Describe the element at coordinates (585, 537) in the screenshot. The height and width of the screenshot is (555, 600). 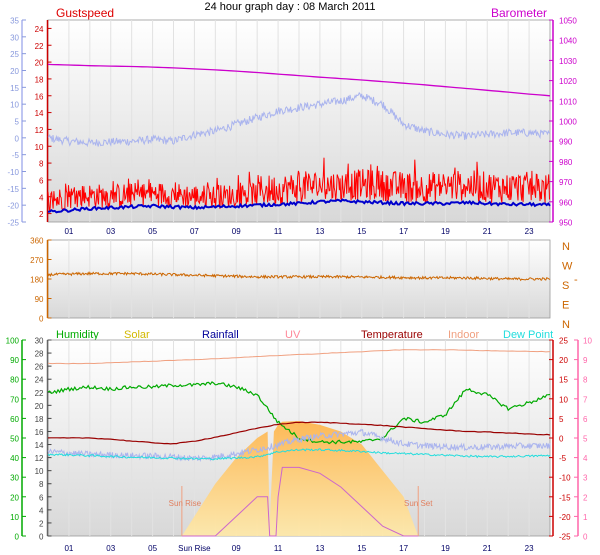
I see `uv-axis-tick-label: 0` at that location.